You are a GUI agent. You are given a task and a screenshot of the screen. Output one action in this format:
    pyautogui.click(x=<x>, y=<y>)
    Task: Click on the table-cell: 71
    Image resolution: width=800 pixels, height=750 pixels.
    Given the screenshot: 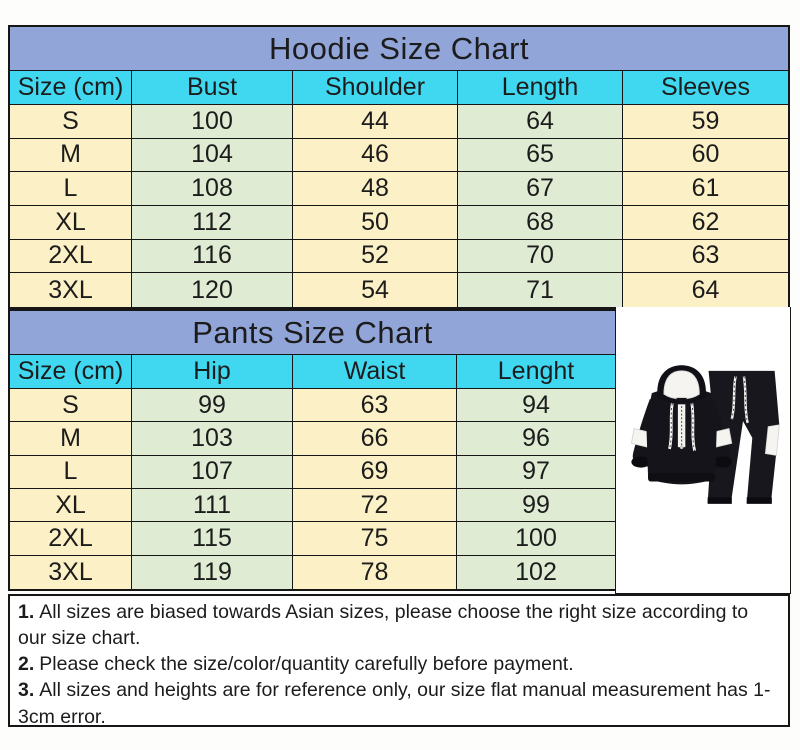 What is the action you would take?
    pyautogui.click(x=540, y=290)
    